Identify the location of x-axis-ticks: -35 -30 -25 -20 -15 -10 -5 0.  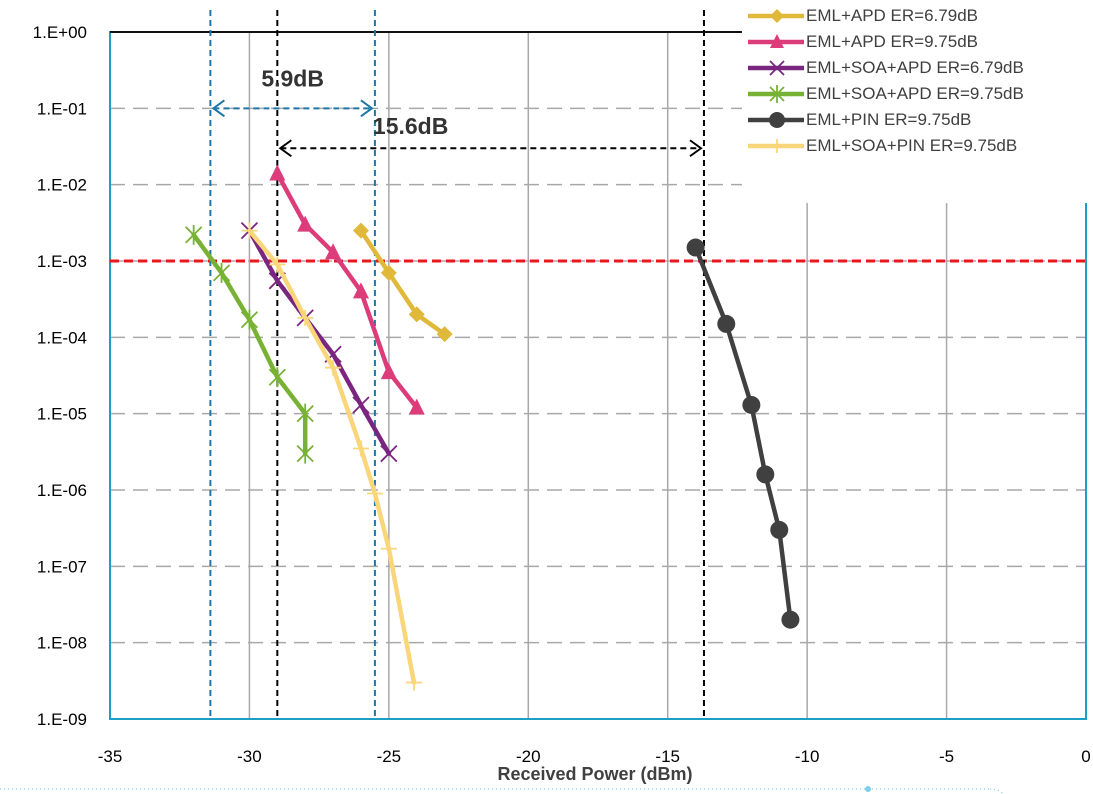
(594, 756).